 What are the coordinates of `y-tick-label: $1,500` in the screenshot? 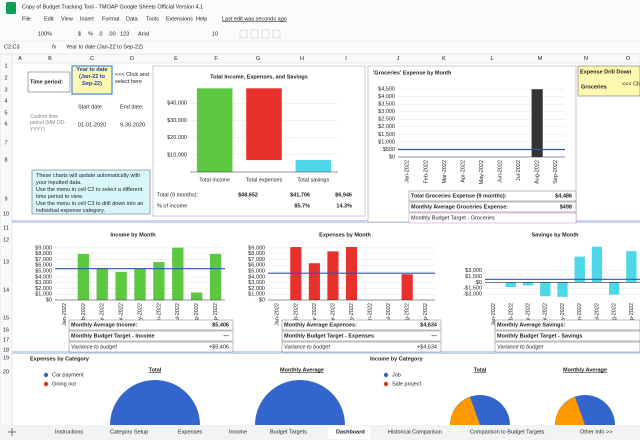 It's located at (386, 135).